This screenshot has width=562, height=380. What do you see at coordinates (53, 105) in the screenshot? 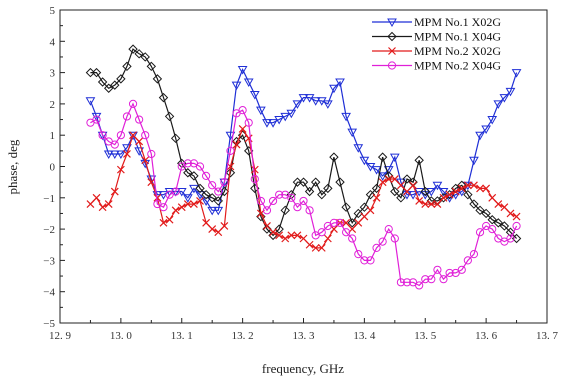
I see `y-tick-label: 2` at bounding box center [53, 105].